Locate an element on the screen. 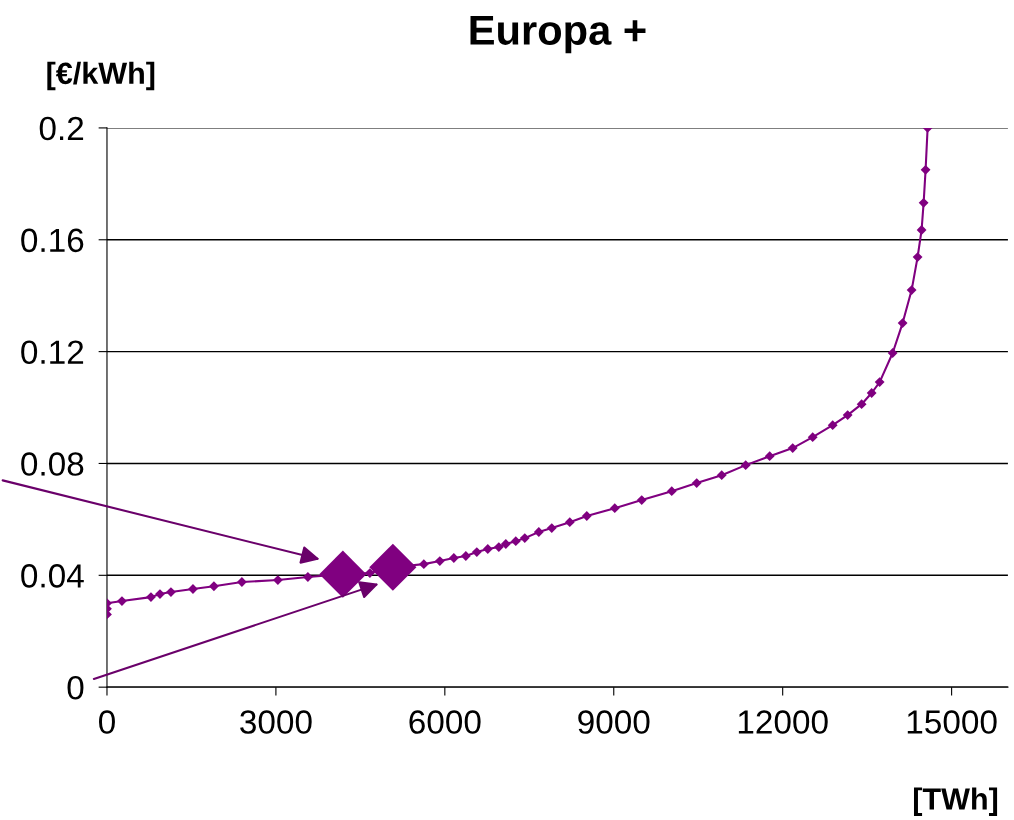 The width and height of the screenshot is (1014, 820). chart-title: Europa + is located at coordinates (558, 34).